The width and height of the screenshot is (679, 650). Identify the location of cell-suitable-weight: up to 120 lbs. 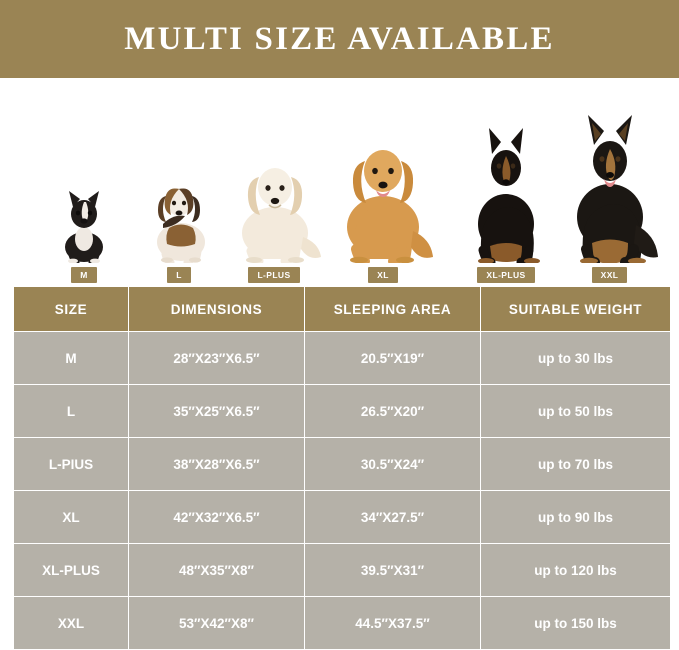
(575, 570).